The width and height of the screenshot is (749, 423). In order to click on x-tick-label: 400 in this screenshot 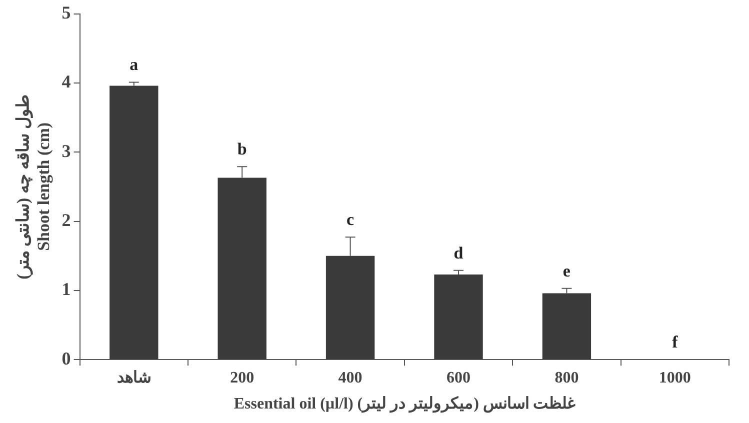, I will do `click(350, 377)`.